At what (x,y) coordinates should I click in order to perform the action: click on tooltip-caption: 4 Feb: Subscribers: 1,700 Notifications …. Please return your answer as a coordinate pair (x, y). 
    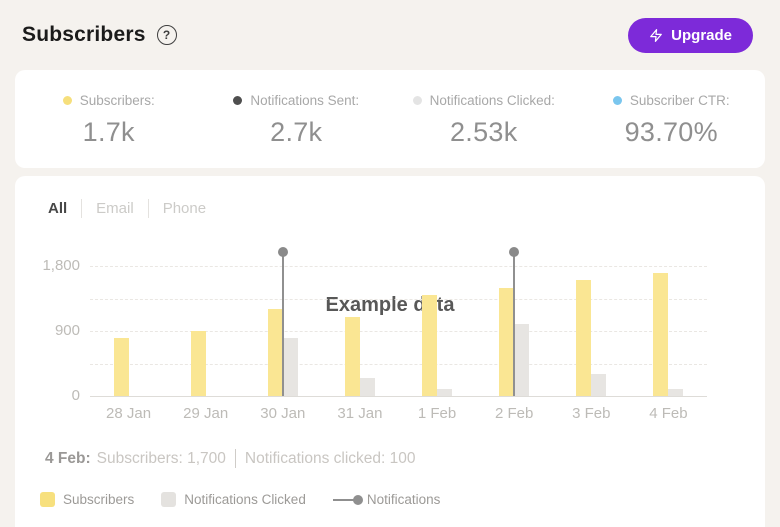
    Looking at the image, I should click on (230, 458).